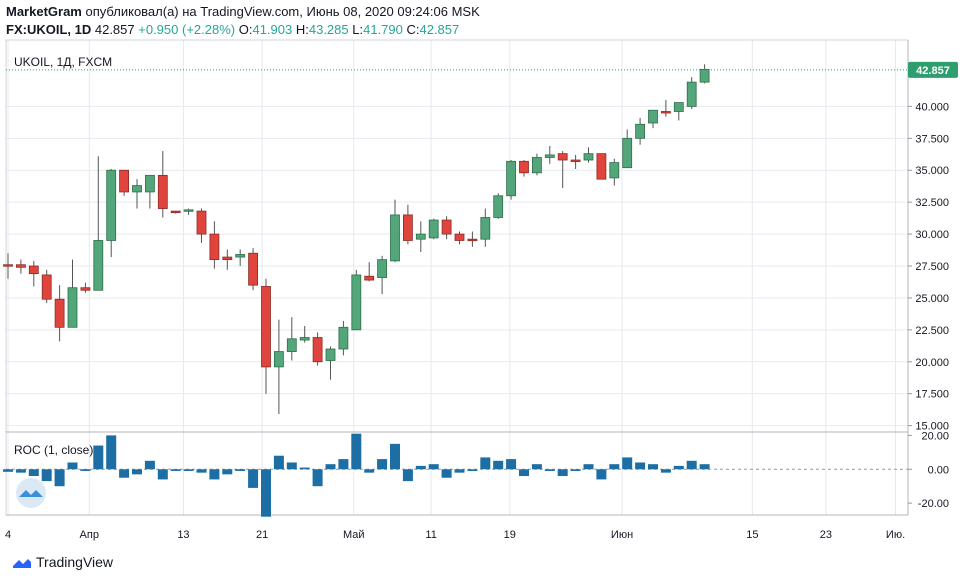 Image resolution: width=965 pixels, height=582 pixels. What do you see at coordinates (622, 535) in the screenshot?
I see `time-tick-label: Июн` at bounding box center [622, 535].